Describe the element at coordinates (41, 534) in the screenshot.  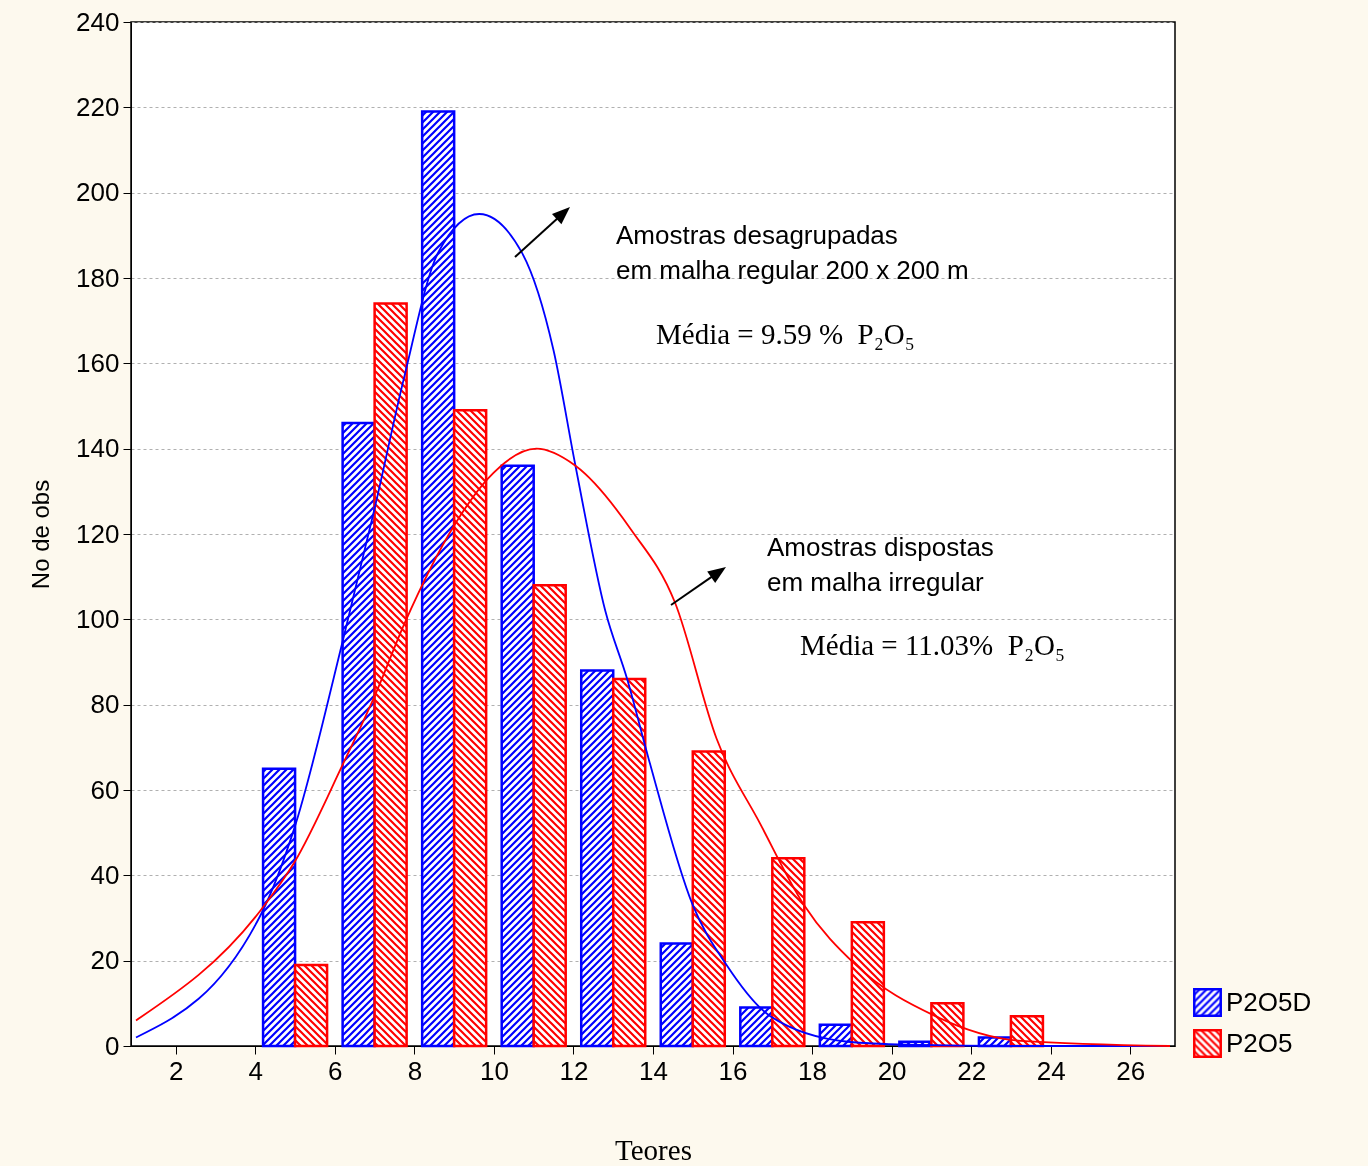
I see `y-axis-title: No de obs` at that location.